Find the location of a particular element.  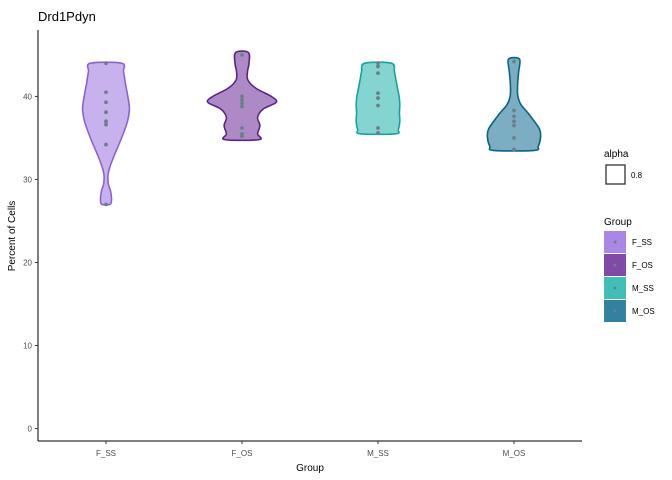

legend-alpha-title: alpha is located at coordinates (616, 154).